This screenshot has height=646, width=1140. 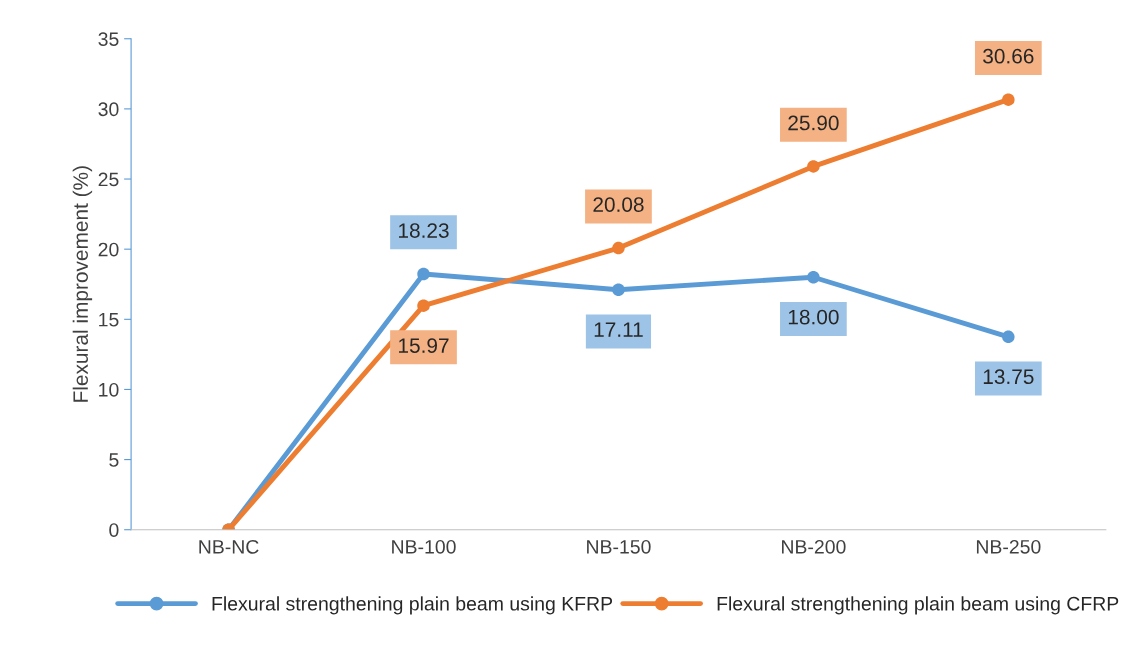 What do you see at coordinates (109, 319) in the screenshot?
I see `y-tick-label: 15` at bounding box center [109, 319].